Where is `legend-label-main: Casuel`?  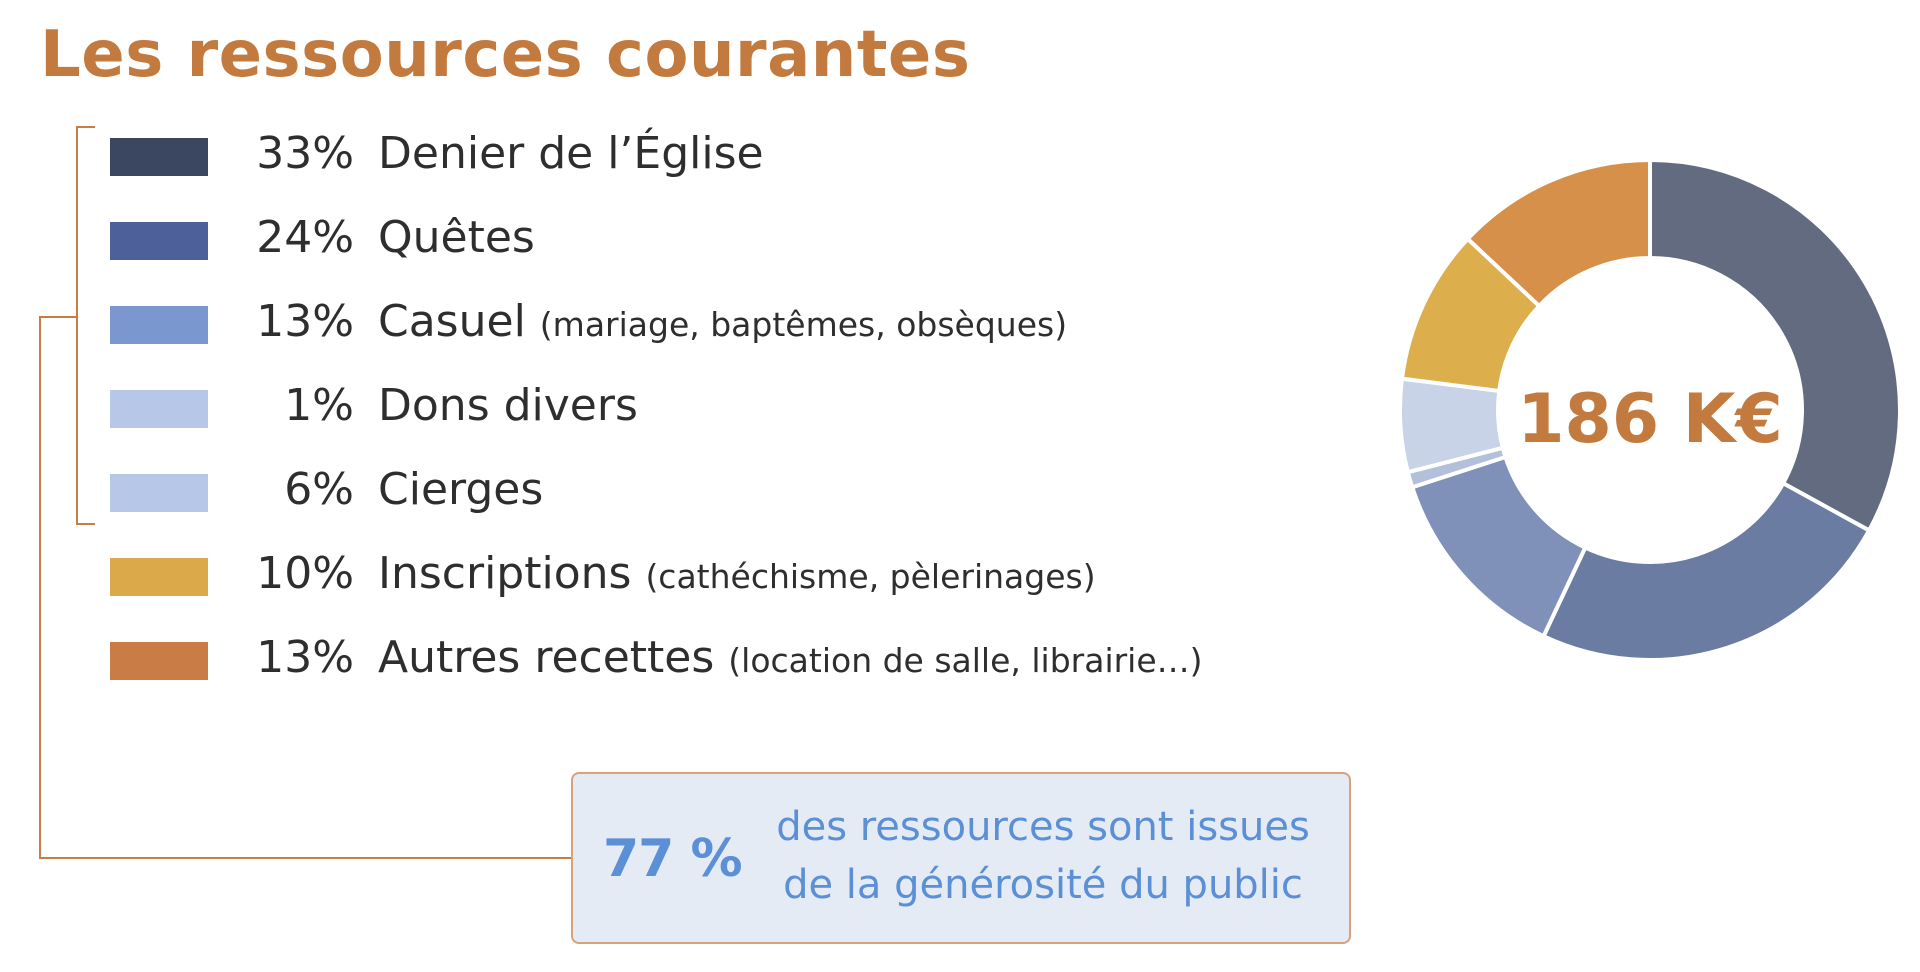 legend-label-main: Casuel is located at coordinates (452, 321).